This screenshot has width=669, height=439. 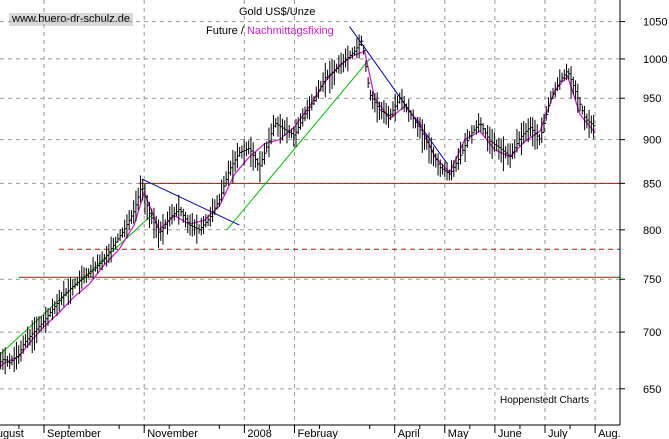 What do you see at coordinates (652, 141) in the screenshot?
I see `y-tick-label: 900` at bounding box center [652, 141].